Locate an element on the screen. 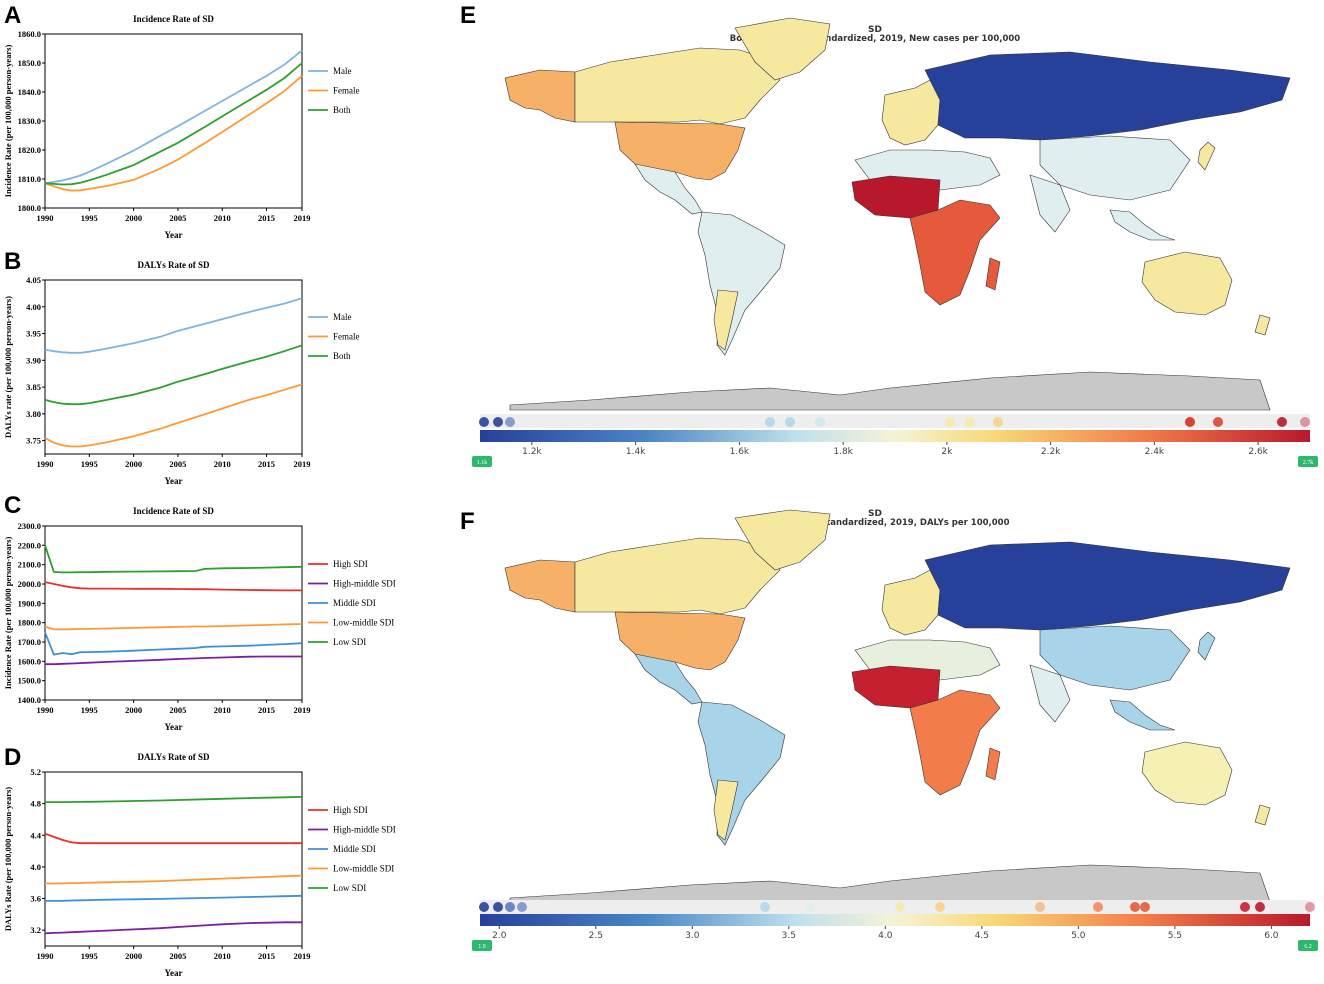  region-antarctica is located at coordinates (890, 883).